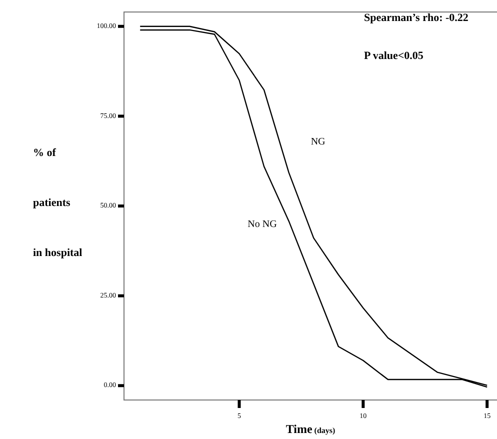  I want to click on annotation: Spearman’s rho: -0.22, so click(416, 18).